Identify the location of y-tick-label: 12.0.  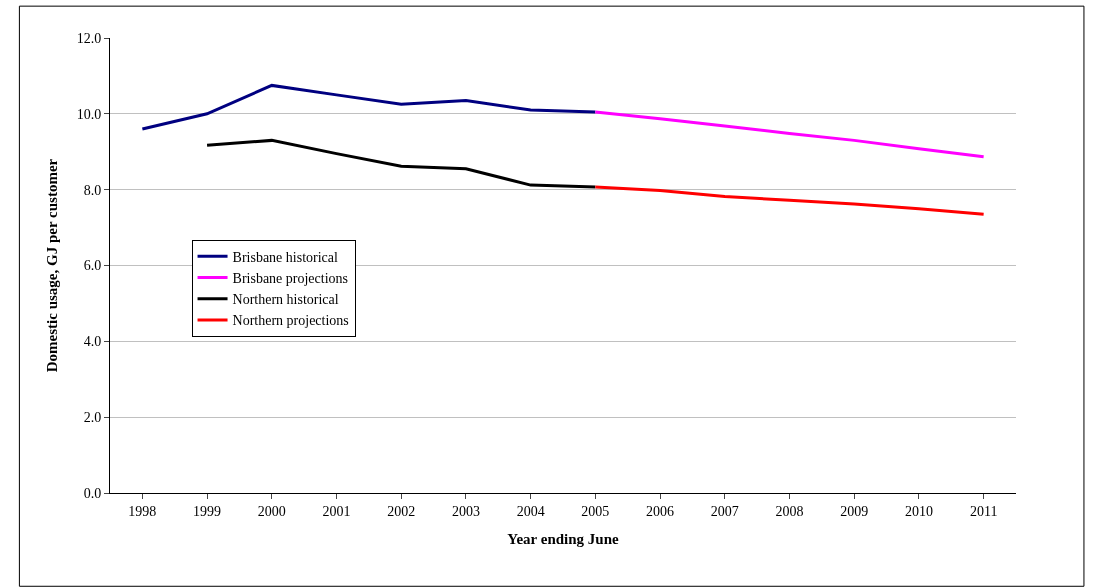
(89, 38).